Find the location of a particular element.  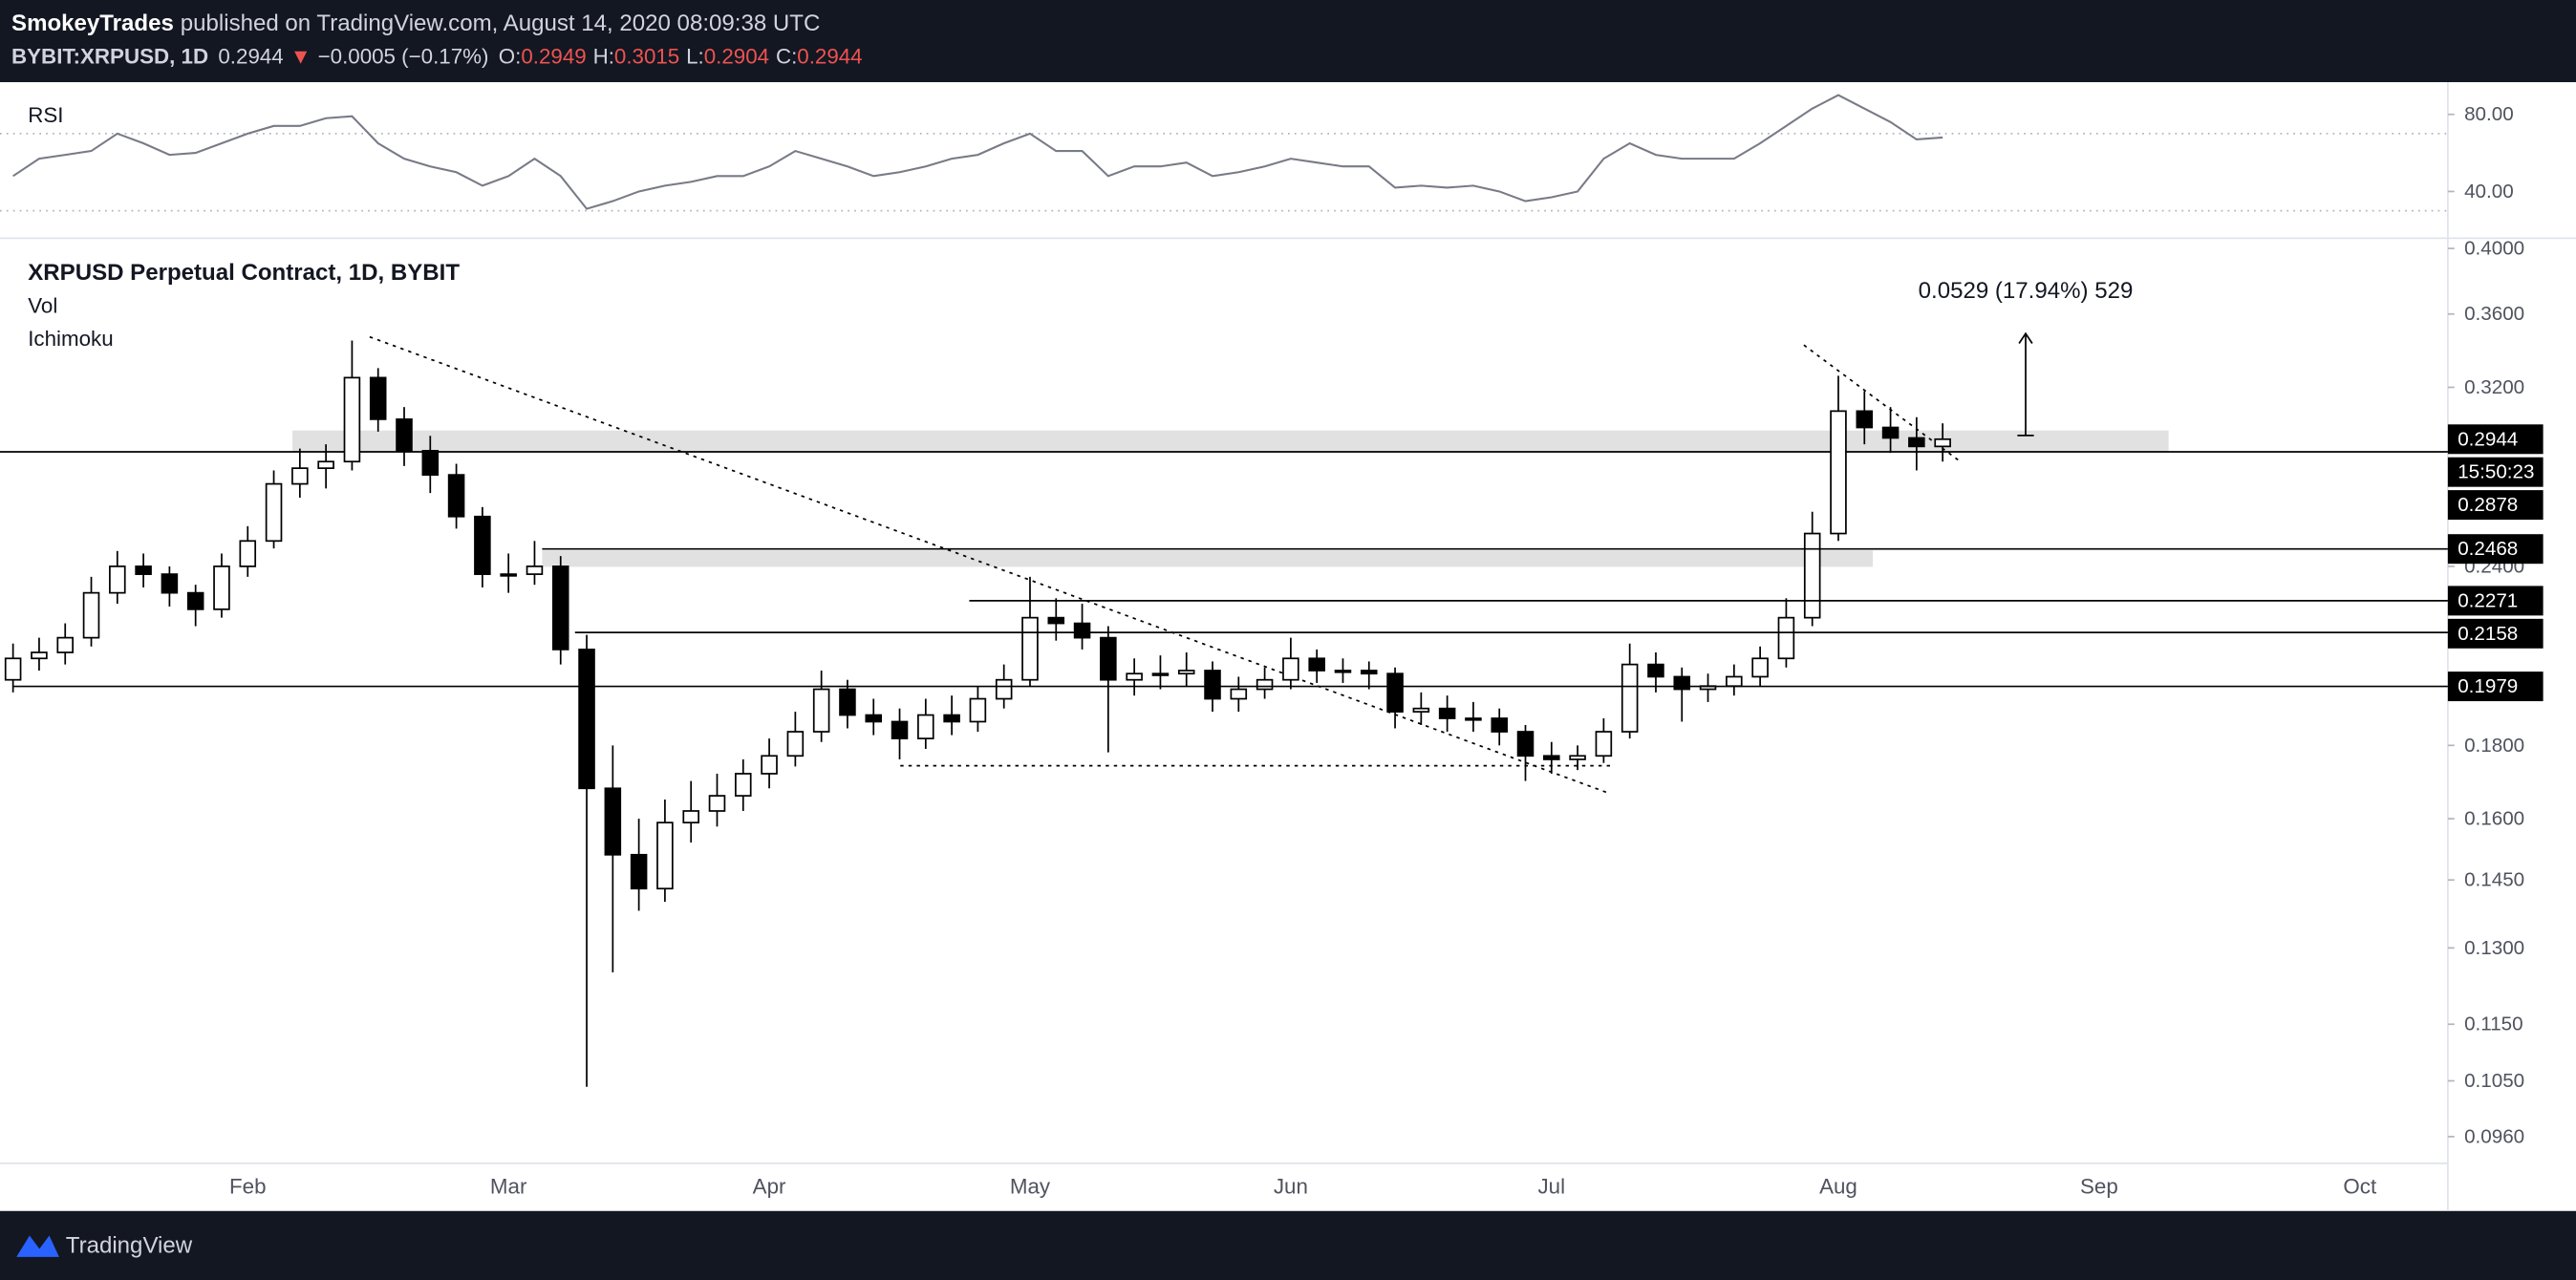

x-tick-label: Mar is located at coordinates (508, 1186).